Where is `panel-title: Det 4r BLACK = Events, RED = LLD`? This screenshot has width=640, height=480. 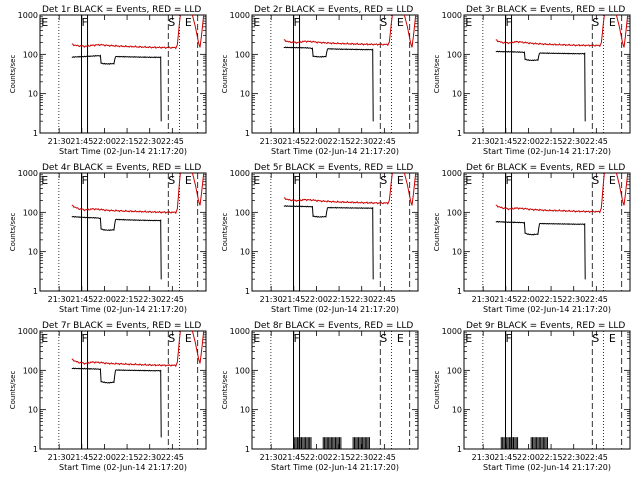 panel-title: Det 4r BLACK = Events, RED = LLD is located at coordinates (121, 168).